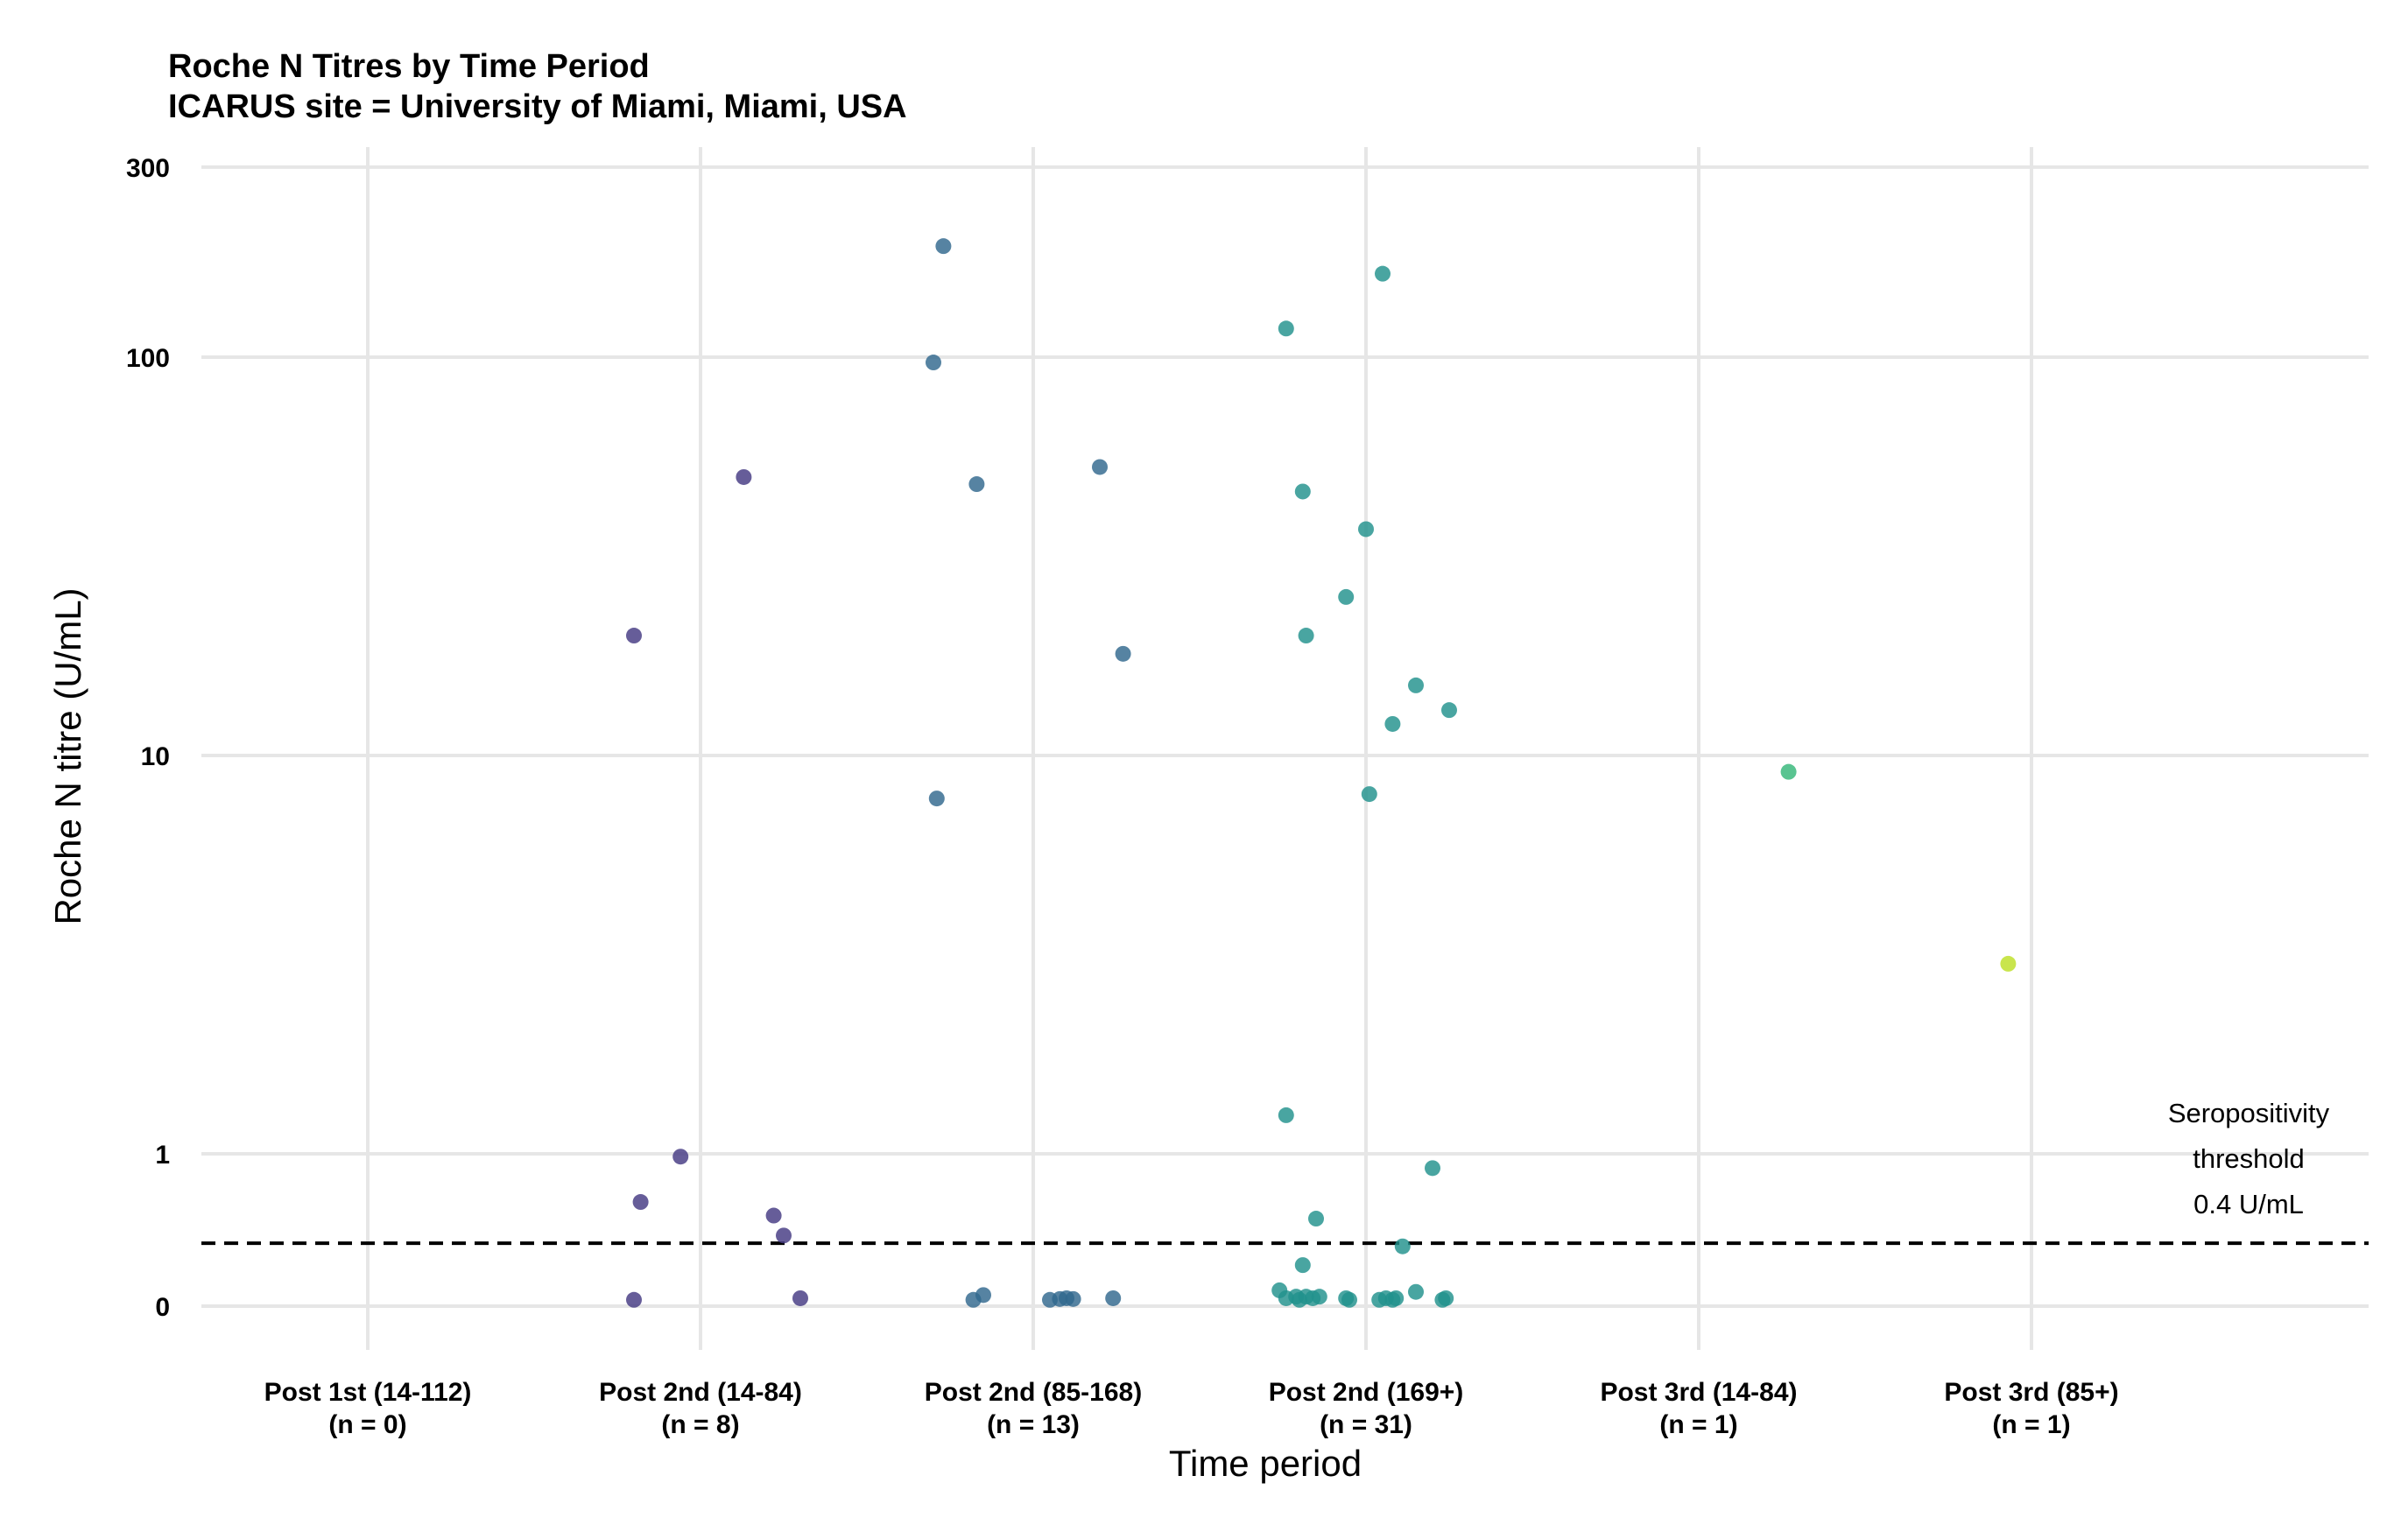 The height and width of the screenshot is (1532, 2408). I want to click on x-tick-label: Post 3rd (14-84), so click(1698, 1392).